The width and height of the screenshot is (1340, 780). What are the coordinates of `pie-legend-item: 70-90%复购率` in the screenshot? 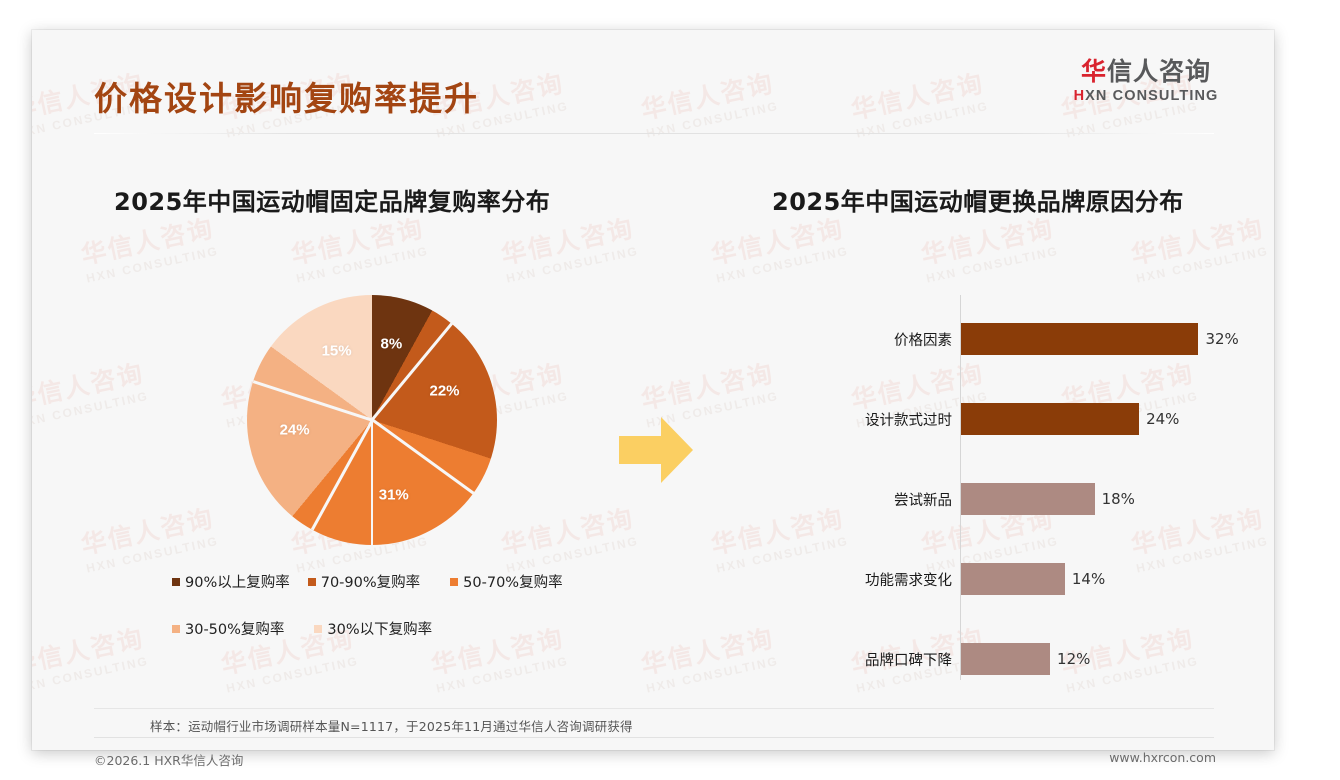 It's located at (364, 581).